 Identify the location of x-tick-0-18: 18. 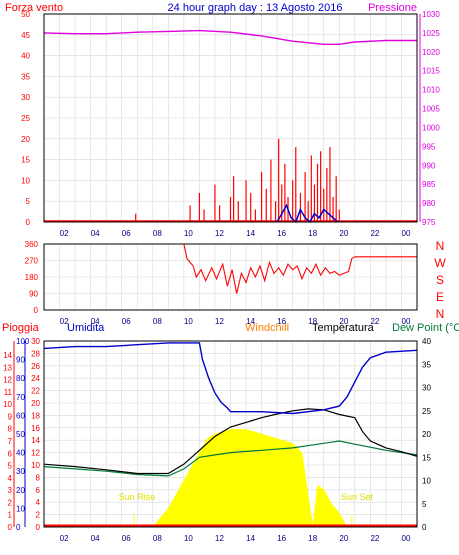
(312, 233).